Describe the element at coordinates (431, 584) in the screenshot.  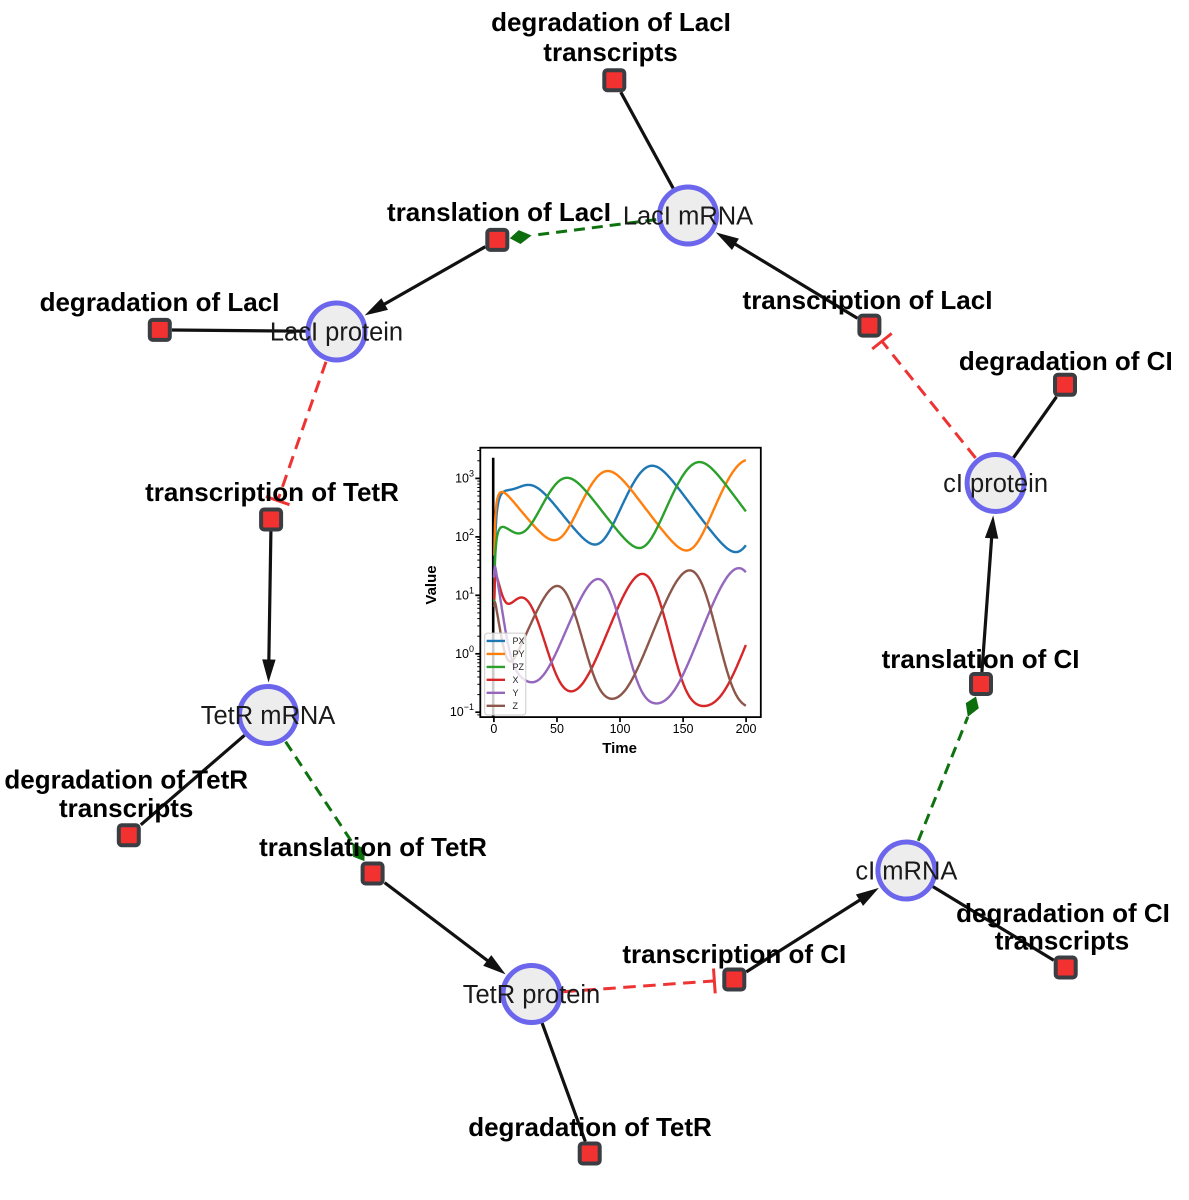
I see `svg-text: Value` at that location.